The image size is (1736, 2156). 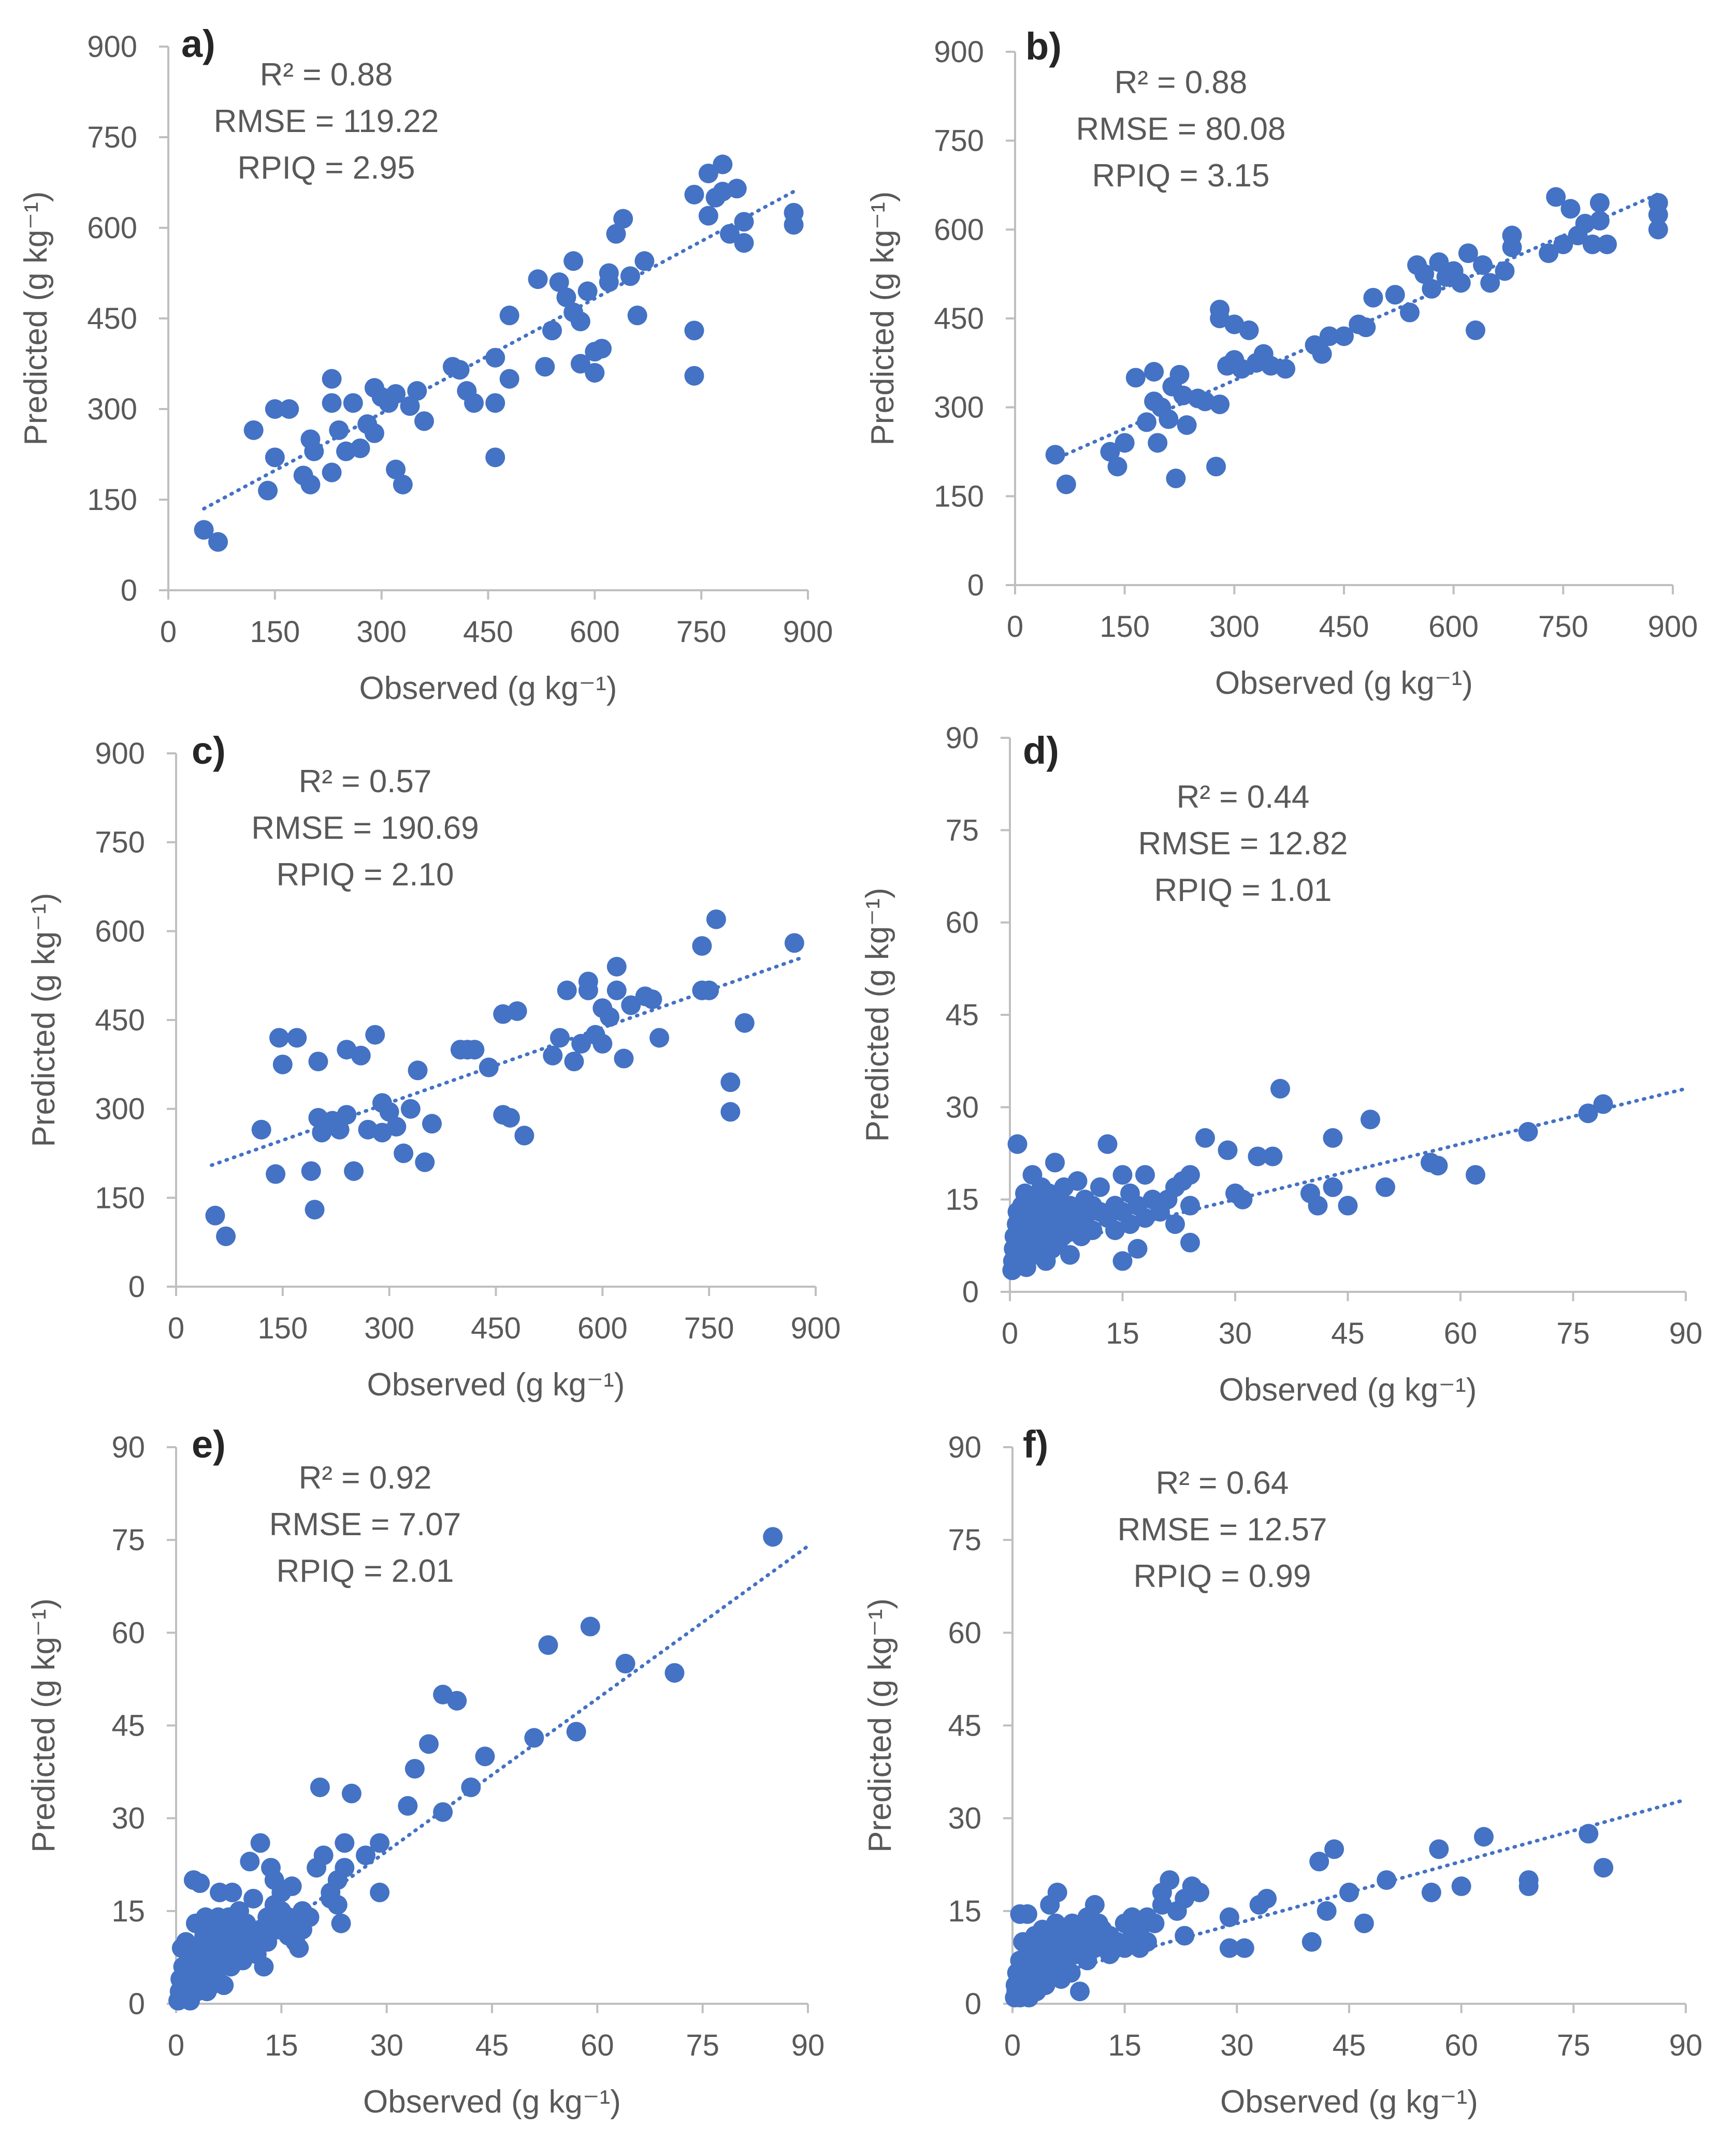 What do you see at coordinates (1344, 627) in the screenshot?
I see `x-tick-label: 450` at bounding box center [1344, 627].